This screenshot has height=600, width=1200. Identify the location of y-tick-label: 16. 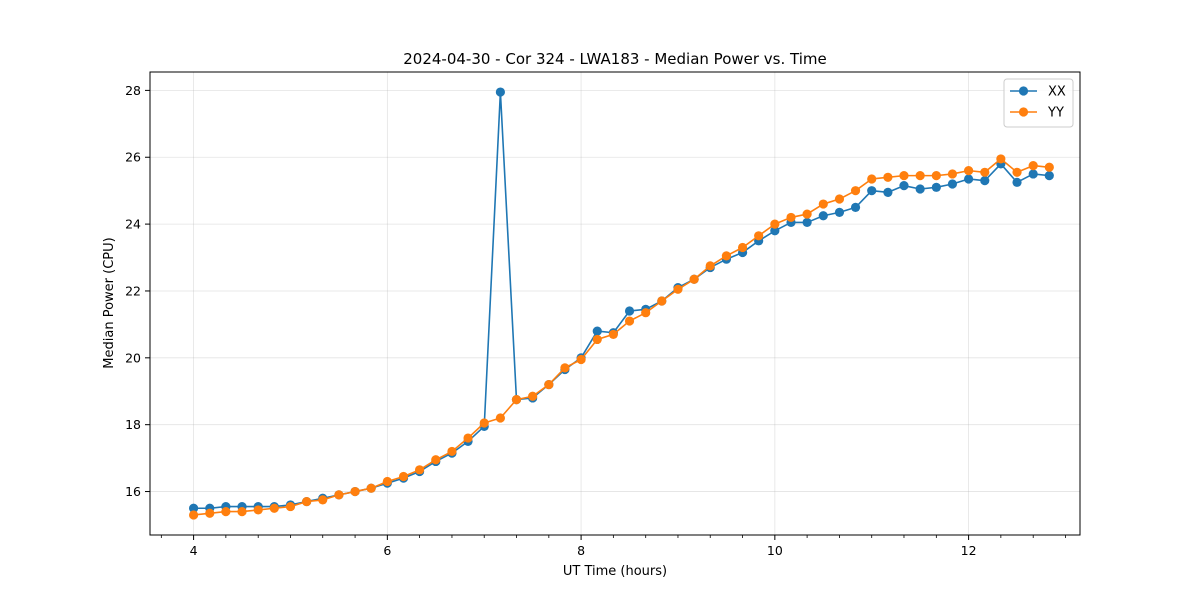
(133, 491).